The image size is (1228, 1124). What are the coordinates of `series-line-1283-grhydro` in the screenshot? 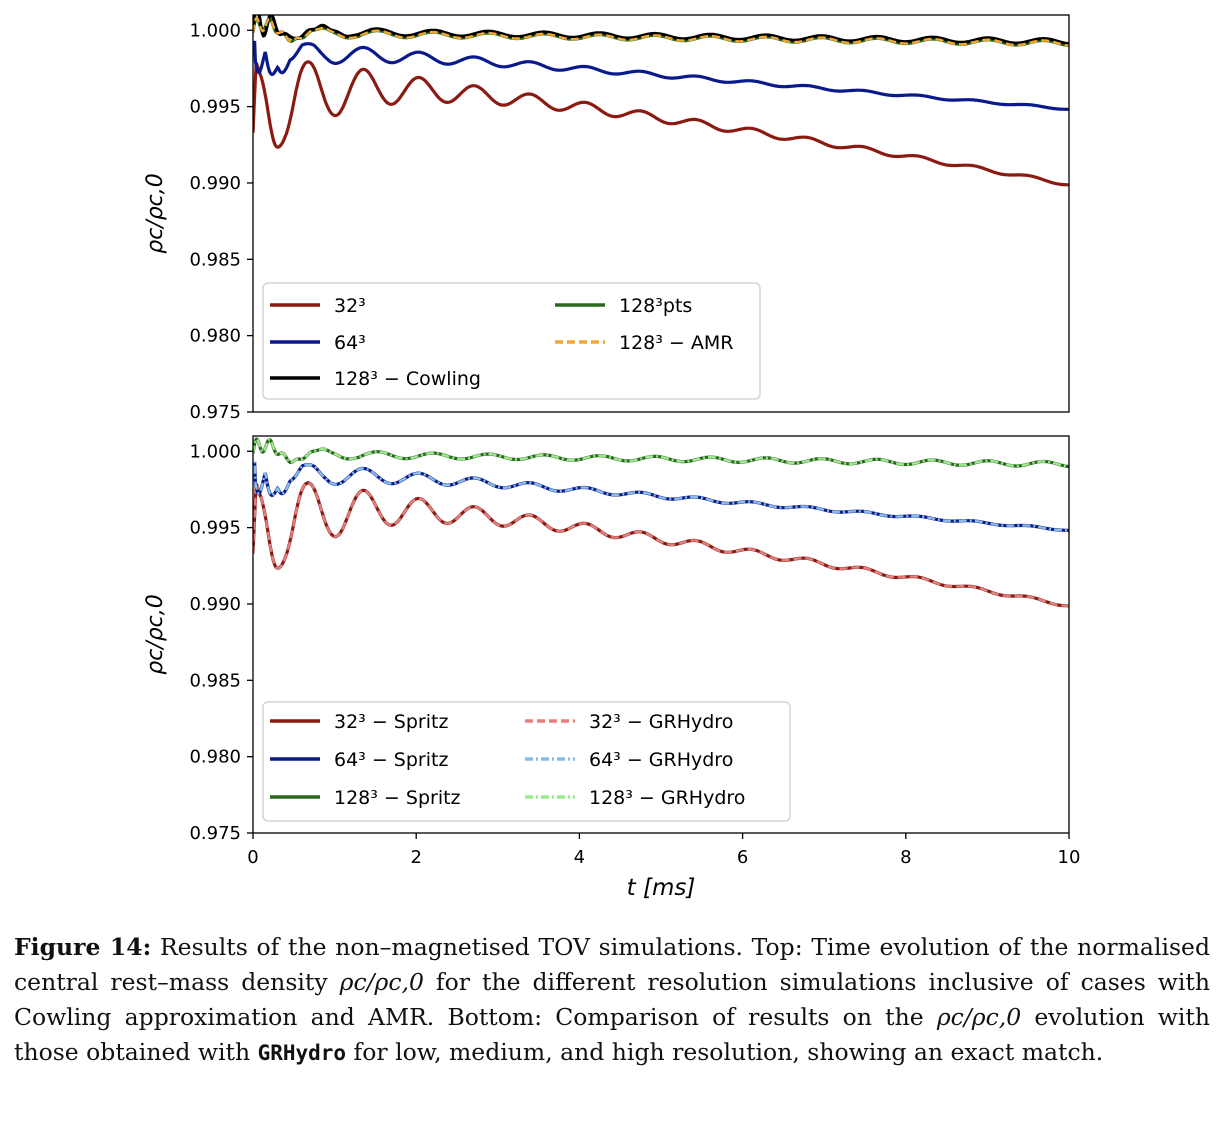 It's located at (661, 453).